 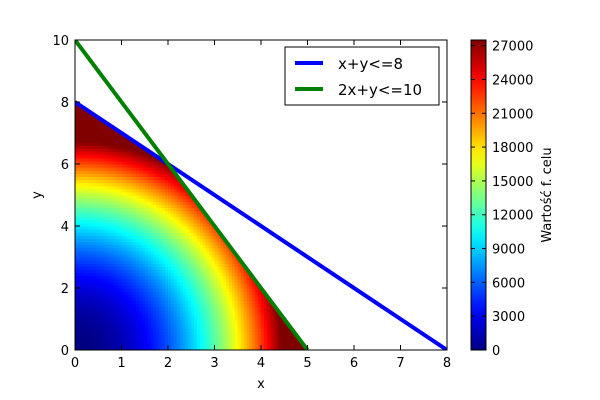 What do you see at coordinates (512, 216) in the screenshot?
I see `colorbar-tick-label: 12000` at bounding box center [512, 216].